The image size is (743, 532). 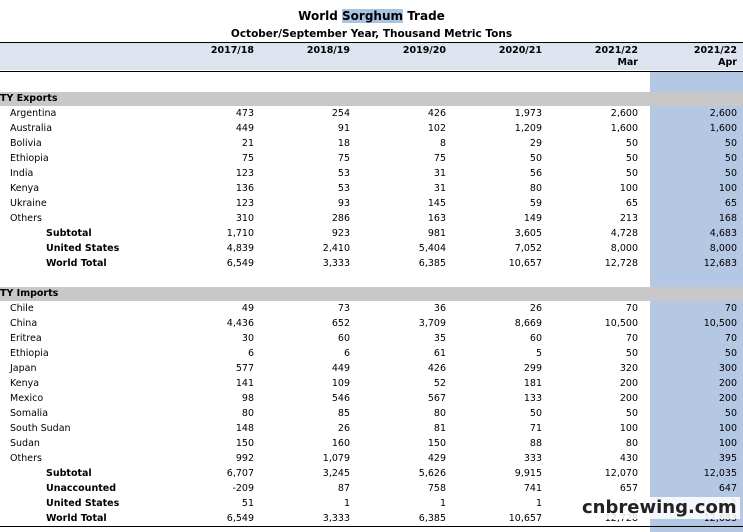 I want to click on table-cell: 299, so click(x=532, y=368).